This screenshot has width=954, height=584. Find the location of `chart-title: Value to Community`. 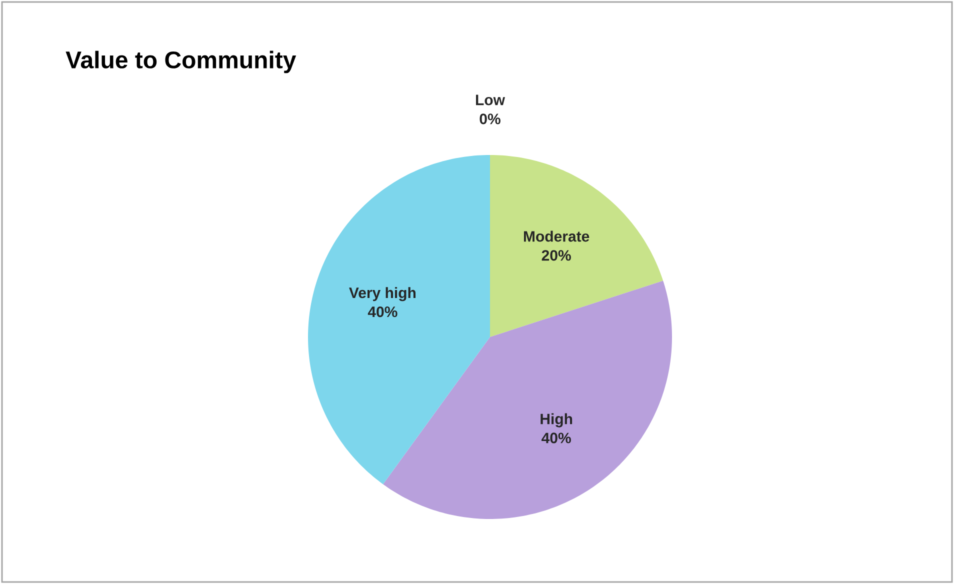

chart-title: Value to Community is located at coordinates (181, 62).